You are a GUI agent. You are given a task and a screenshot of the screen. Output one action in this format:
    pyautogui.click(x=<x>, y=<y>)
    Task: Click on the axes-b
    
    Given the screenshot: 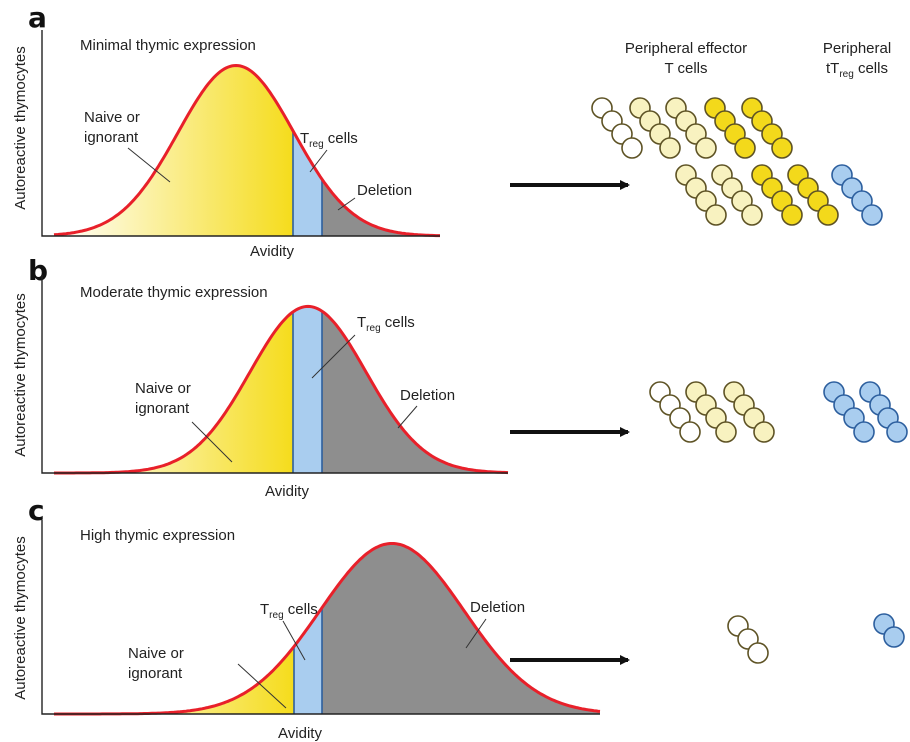 What is the action you would take?
    pyautogui.click(x=274, y=374)
    